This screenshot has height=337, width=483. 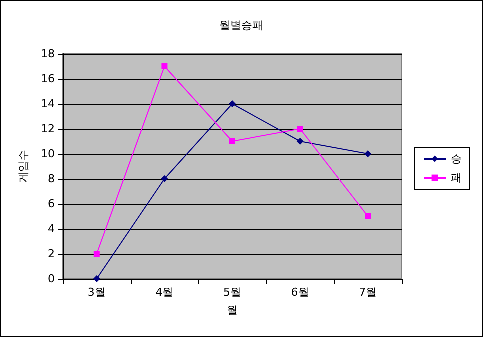 I want to click on y-tick-label: 6, so click(x=51, y=204).